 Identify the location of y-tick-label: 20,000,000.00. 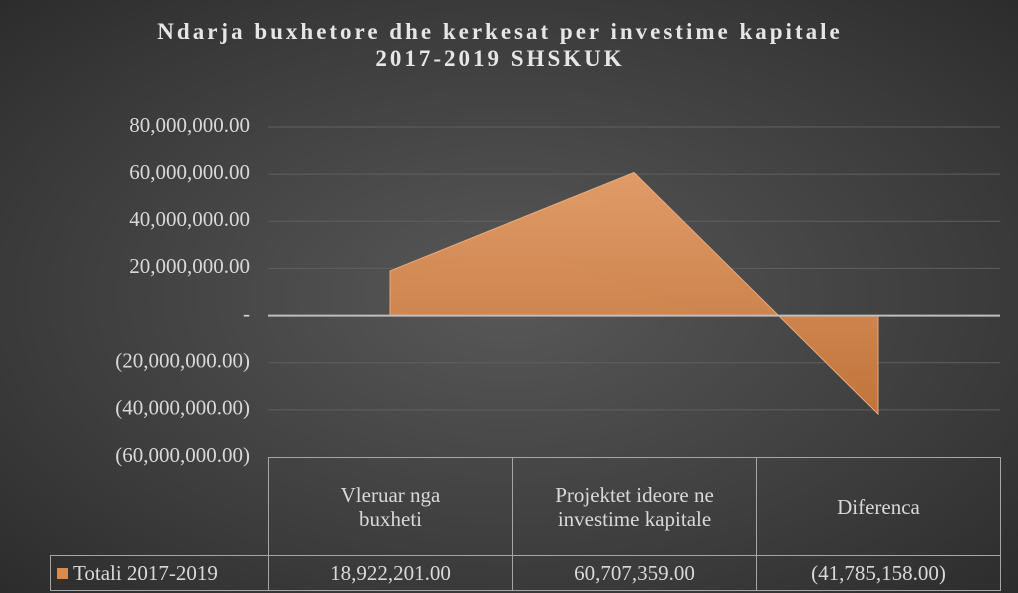
(189, 266).